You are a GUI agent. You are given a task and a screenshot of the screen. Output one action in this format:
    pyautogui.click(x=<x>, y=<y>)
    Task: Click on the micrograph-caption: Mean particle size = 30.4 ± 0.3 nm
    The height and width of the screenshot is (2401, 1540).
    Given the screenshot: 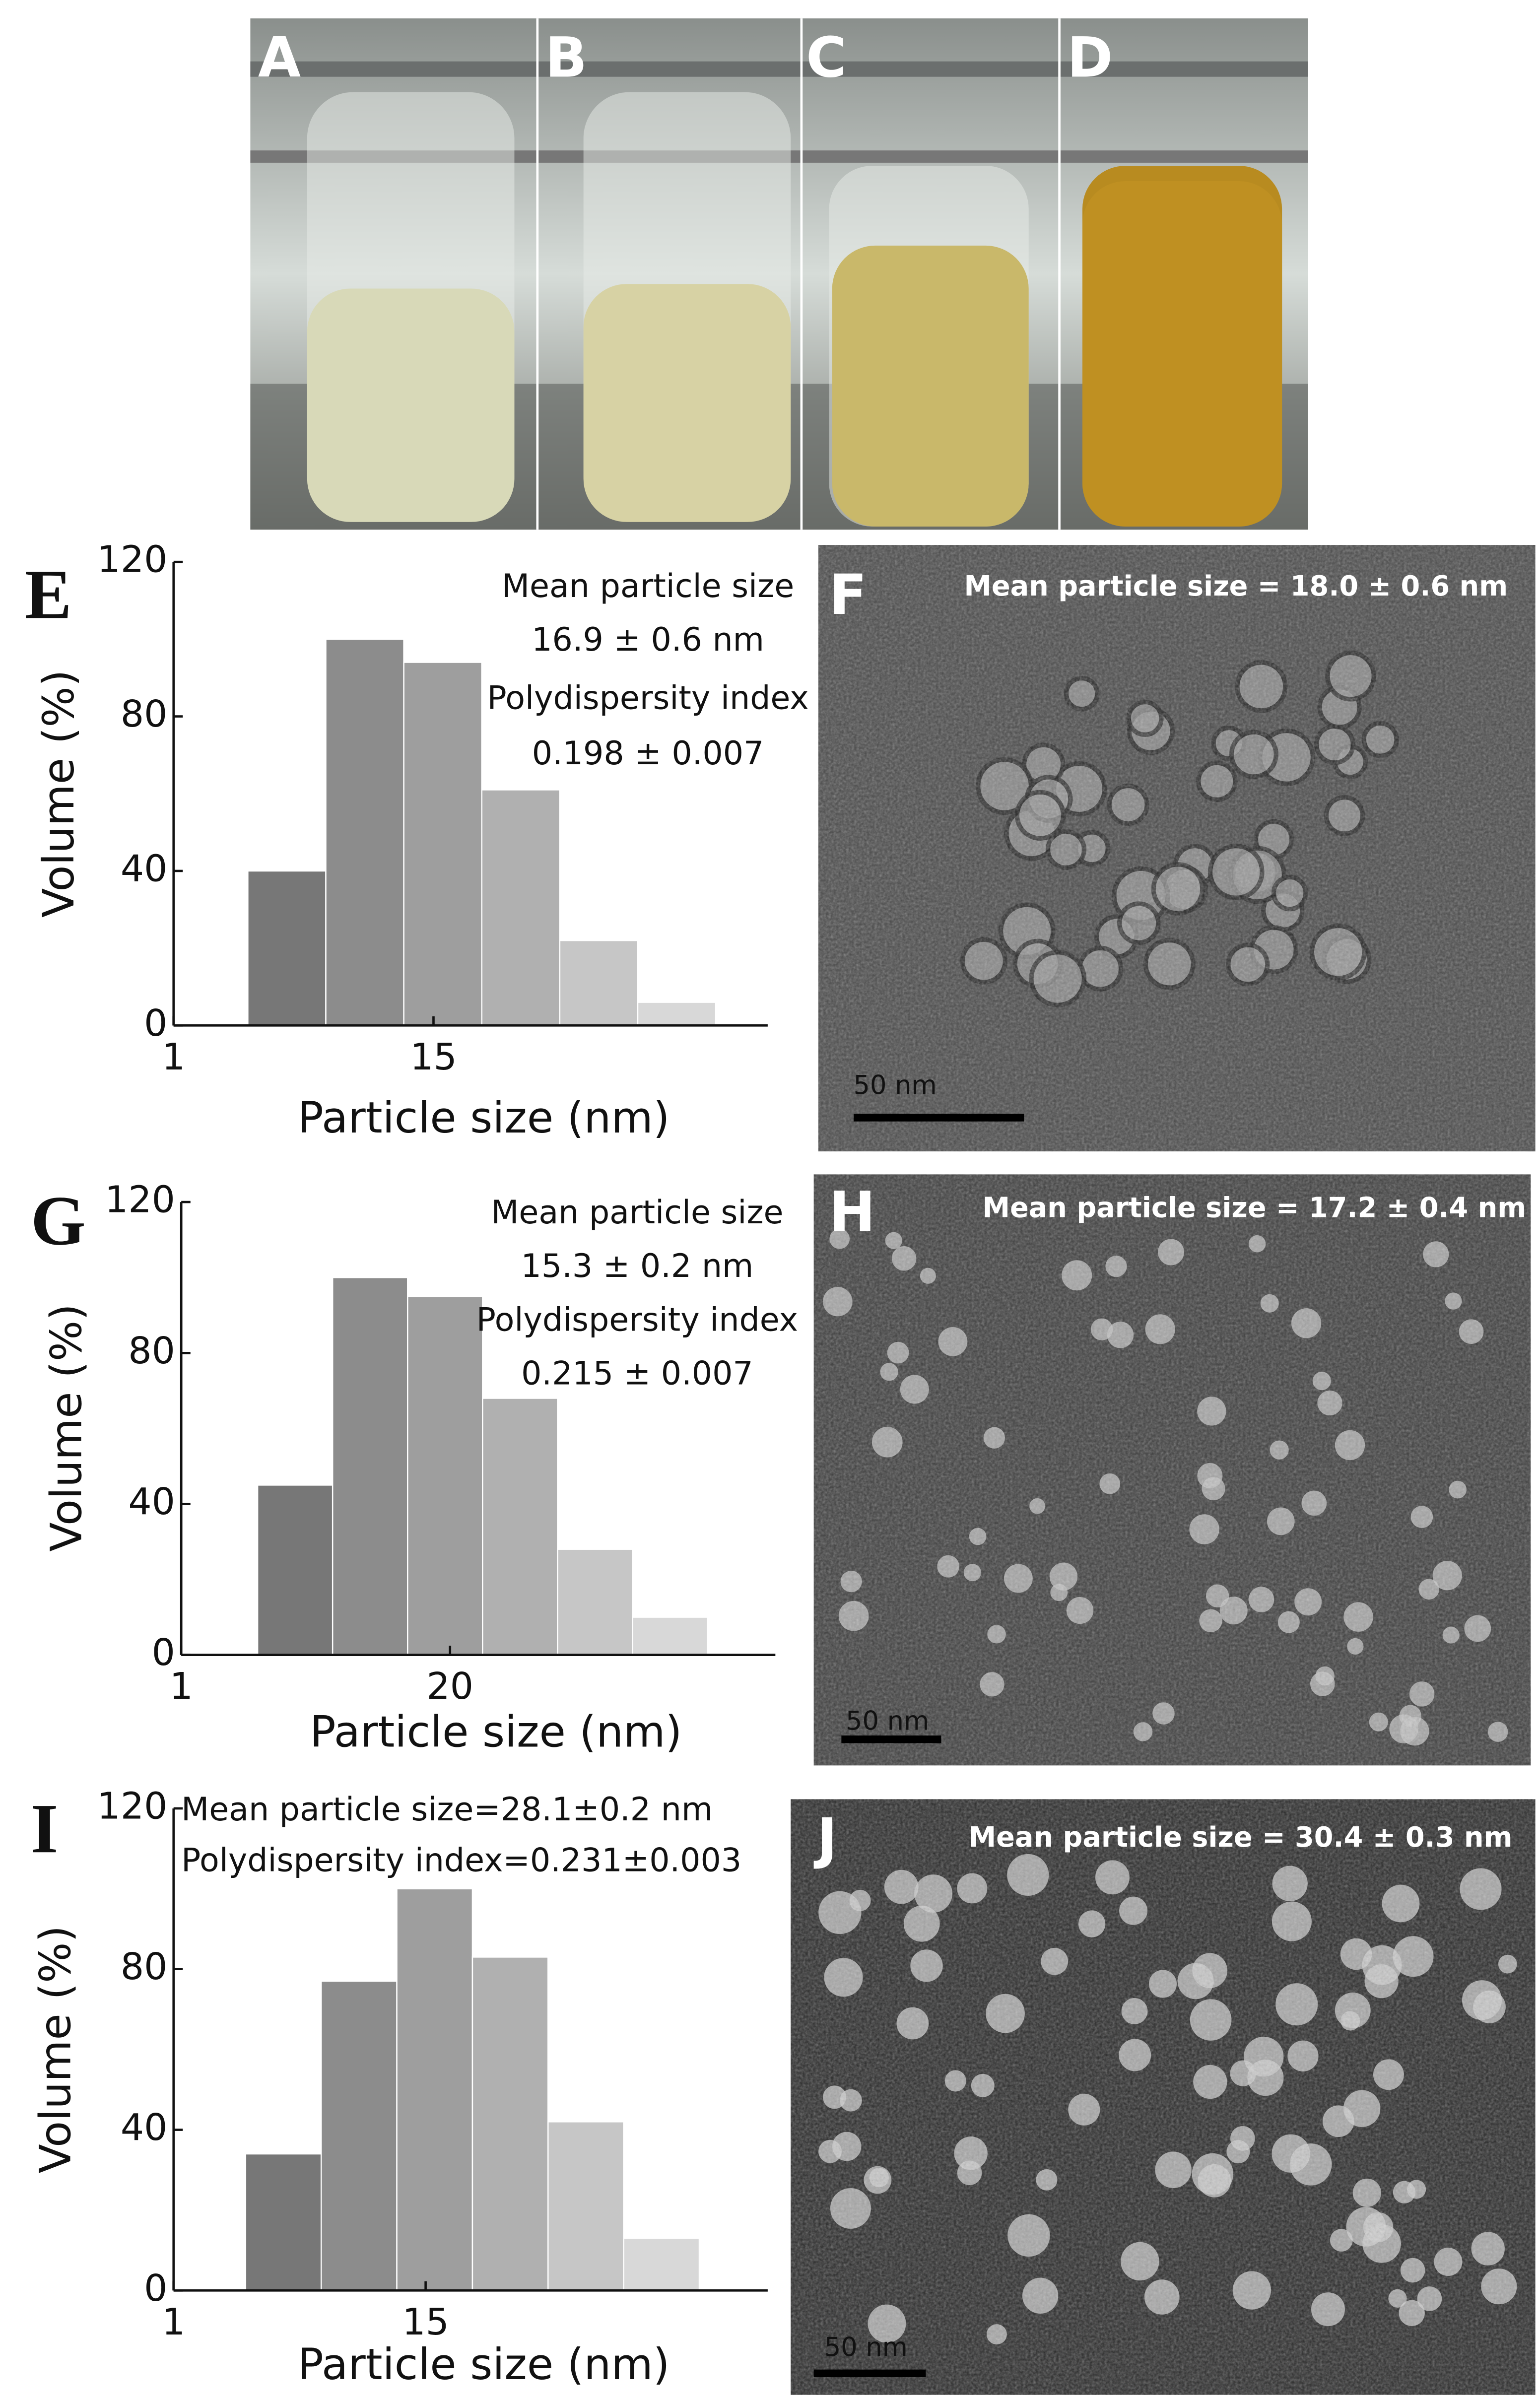 What is the action you would take?
    pyautogui.click(x=1241, y=1838)
    